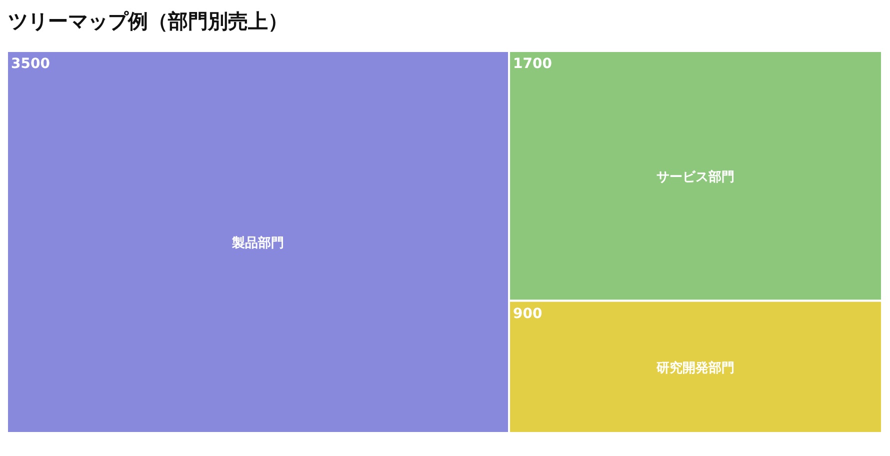 The height and width of the screenshot is (456, 890). I want to click on category-label: 研究開発部門, so click(695, 368).